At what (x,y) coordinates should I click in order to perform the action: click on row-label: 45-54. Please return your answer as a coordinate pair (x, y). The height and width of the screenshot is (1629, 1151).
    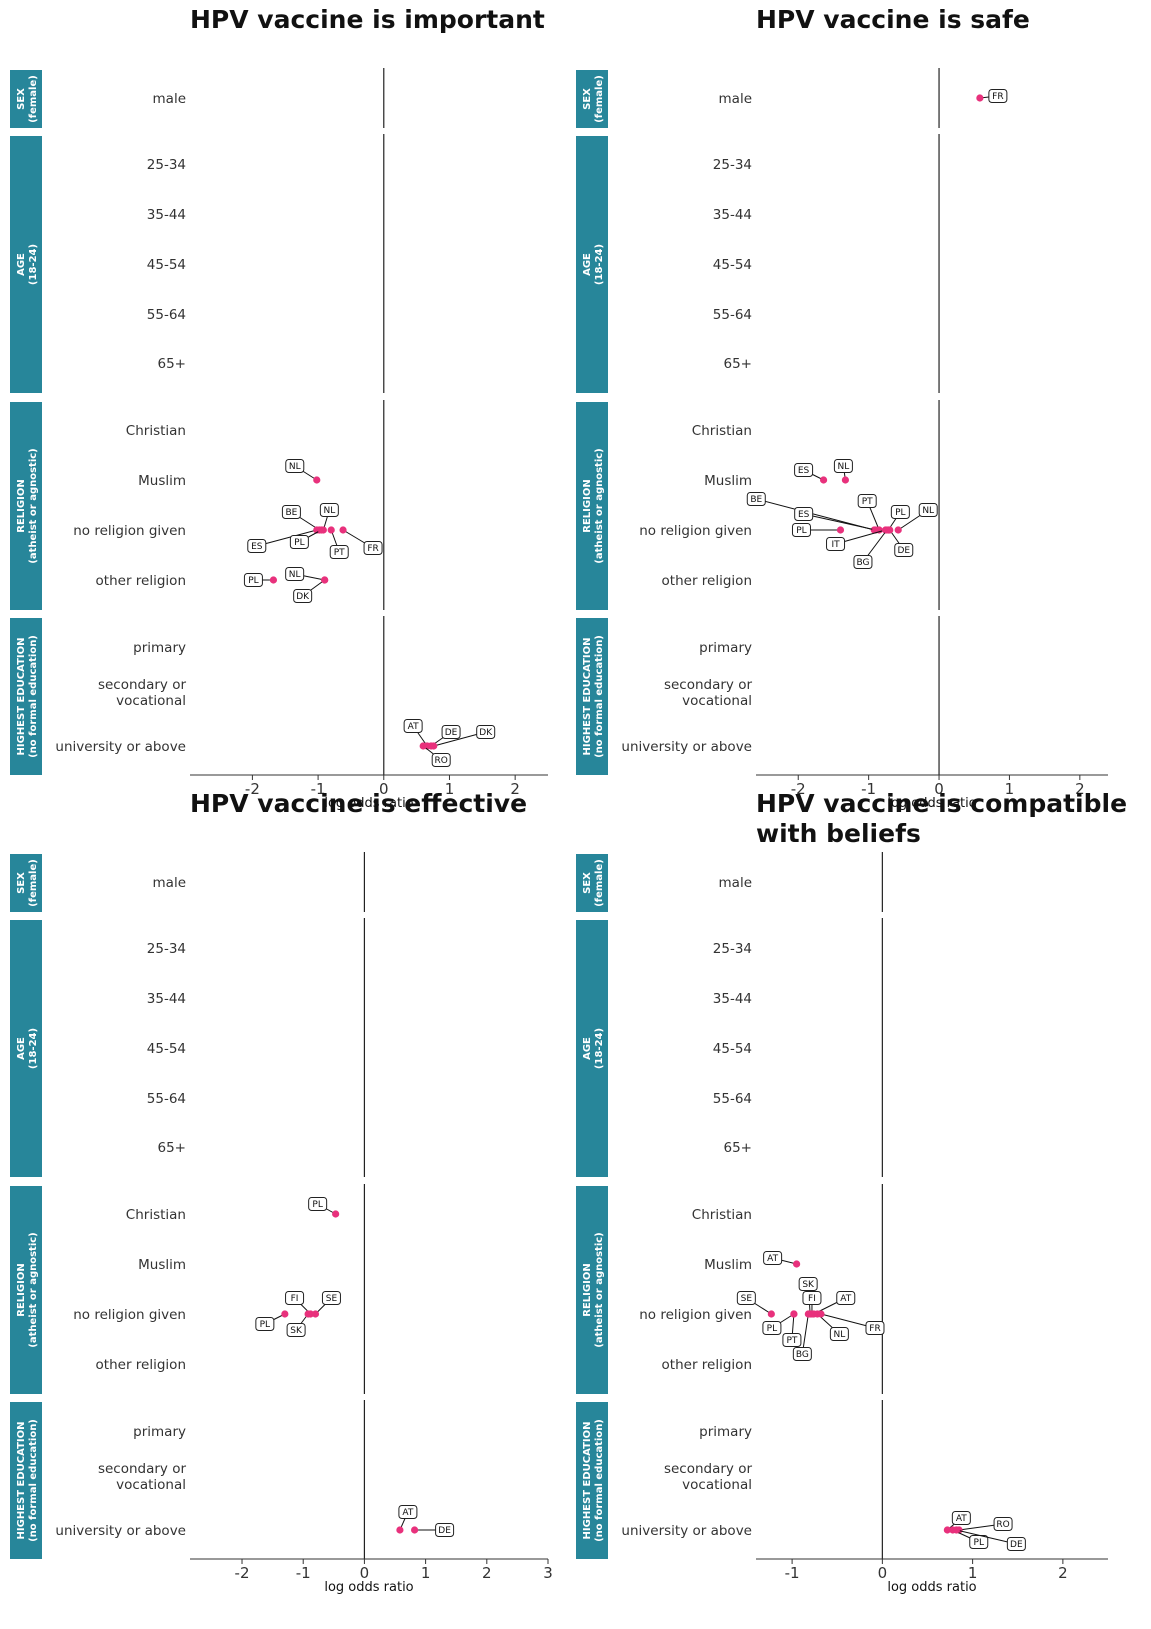
    Looking at the image, I should click on (166, 265).